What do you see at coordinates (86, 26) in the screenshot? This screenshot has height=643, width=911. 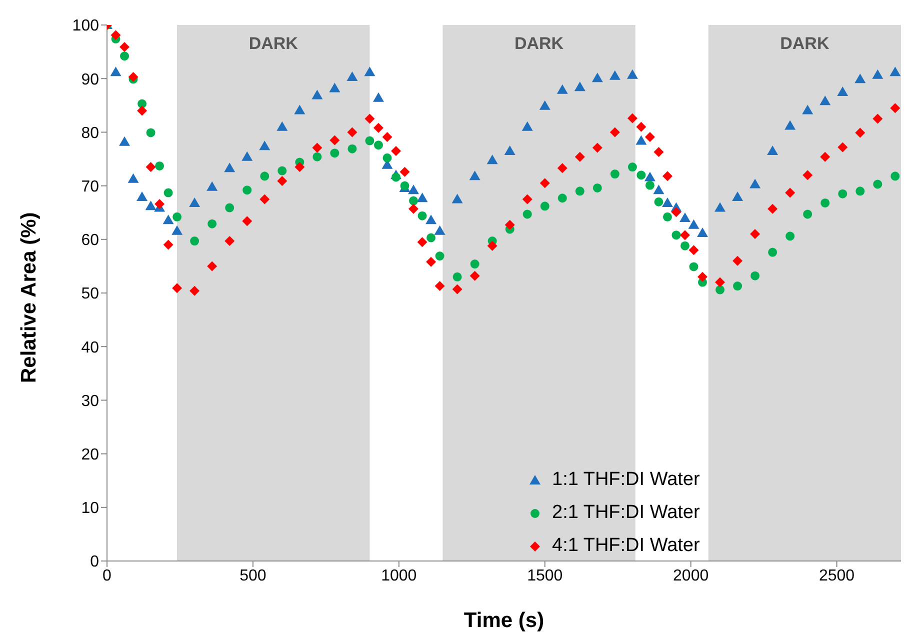 I see `y-tick-label: 100` at bounding box center [86, 26].